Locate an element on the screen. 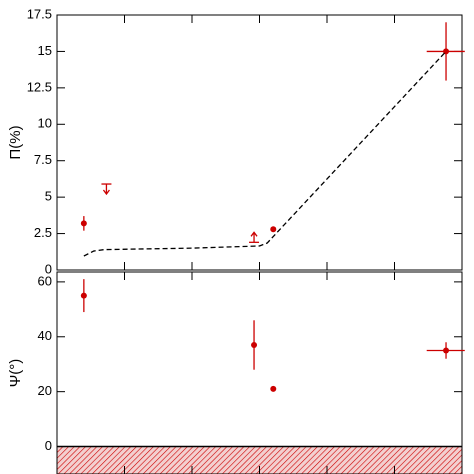  y-tick-label: 20 is located at coordinates (45, 390).